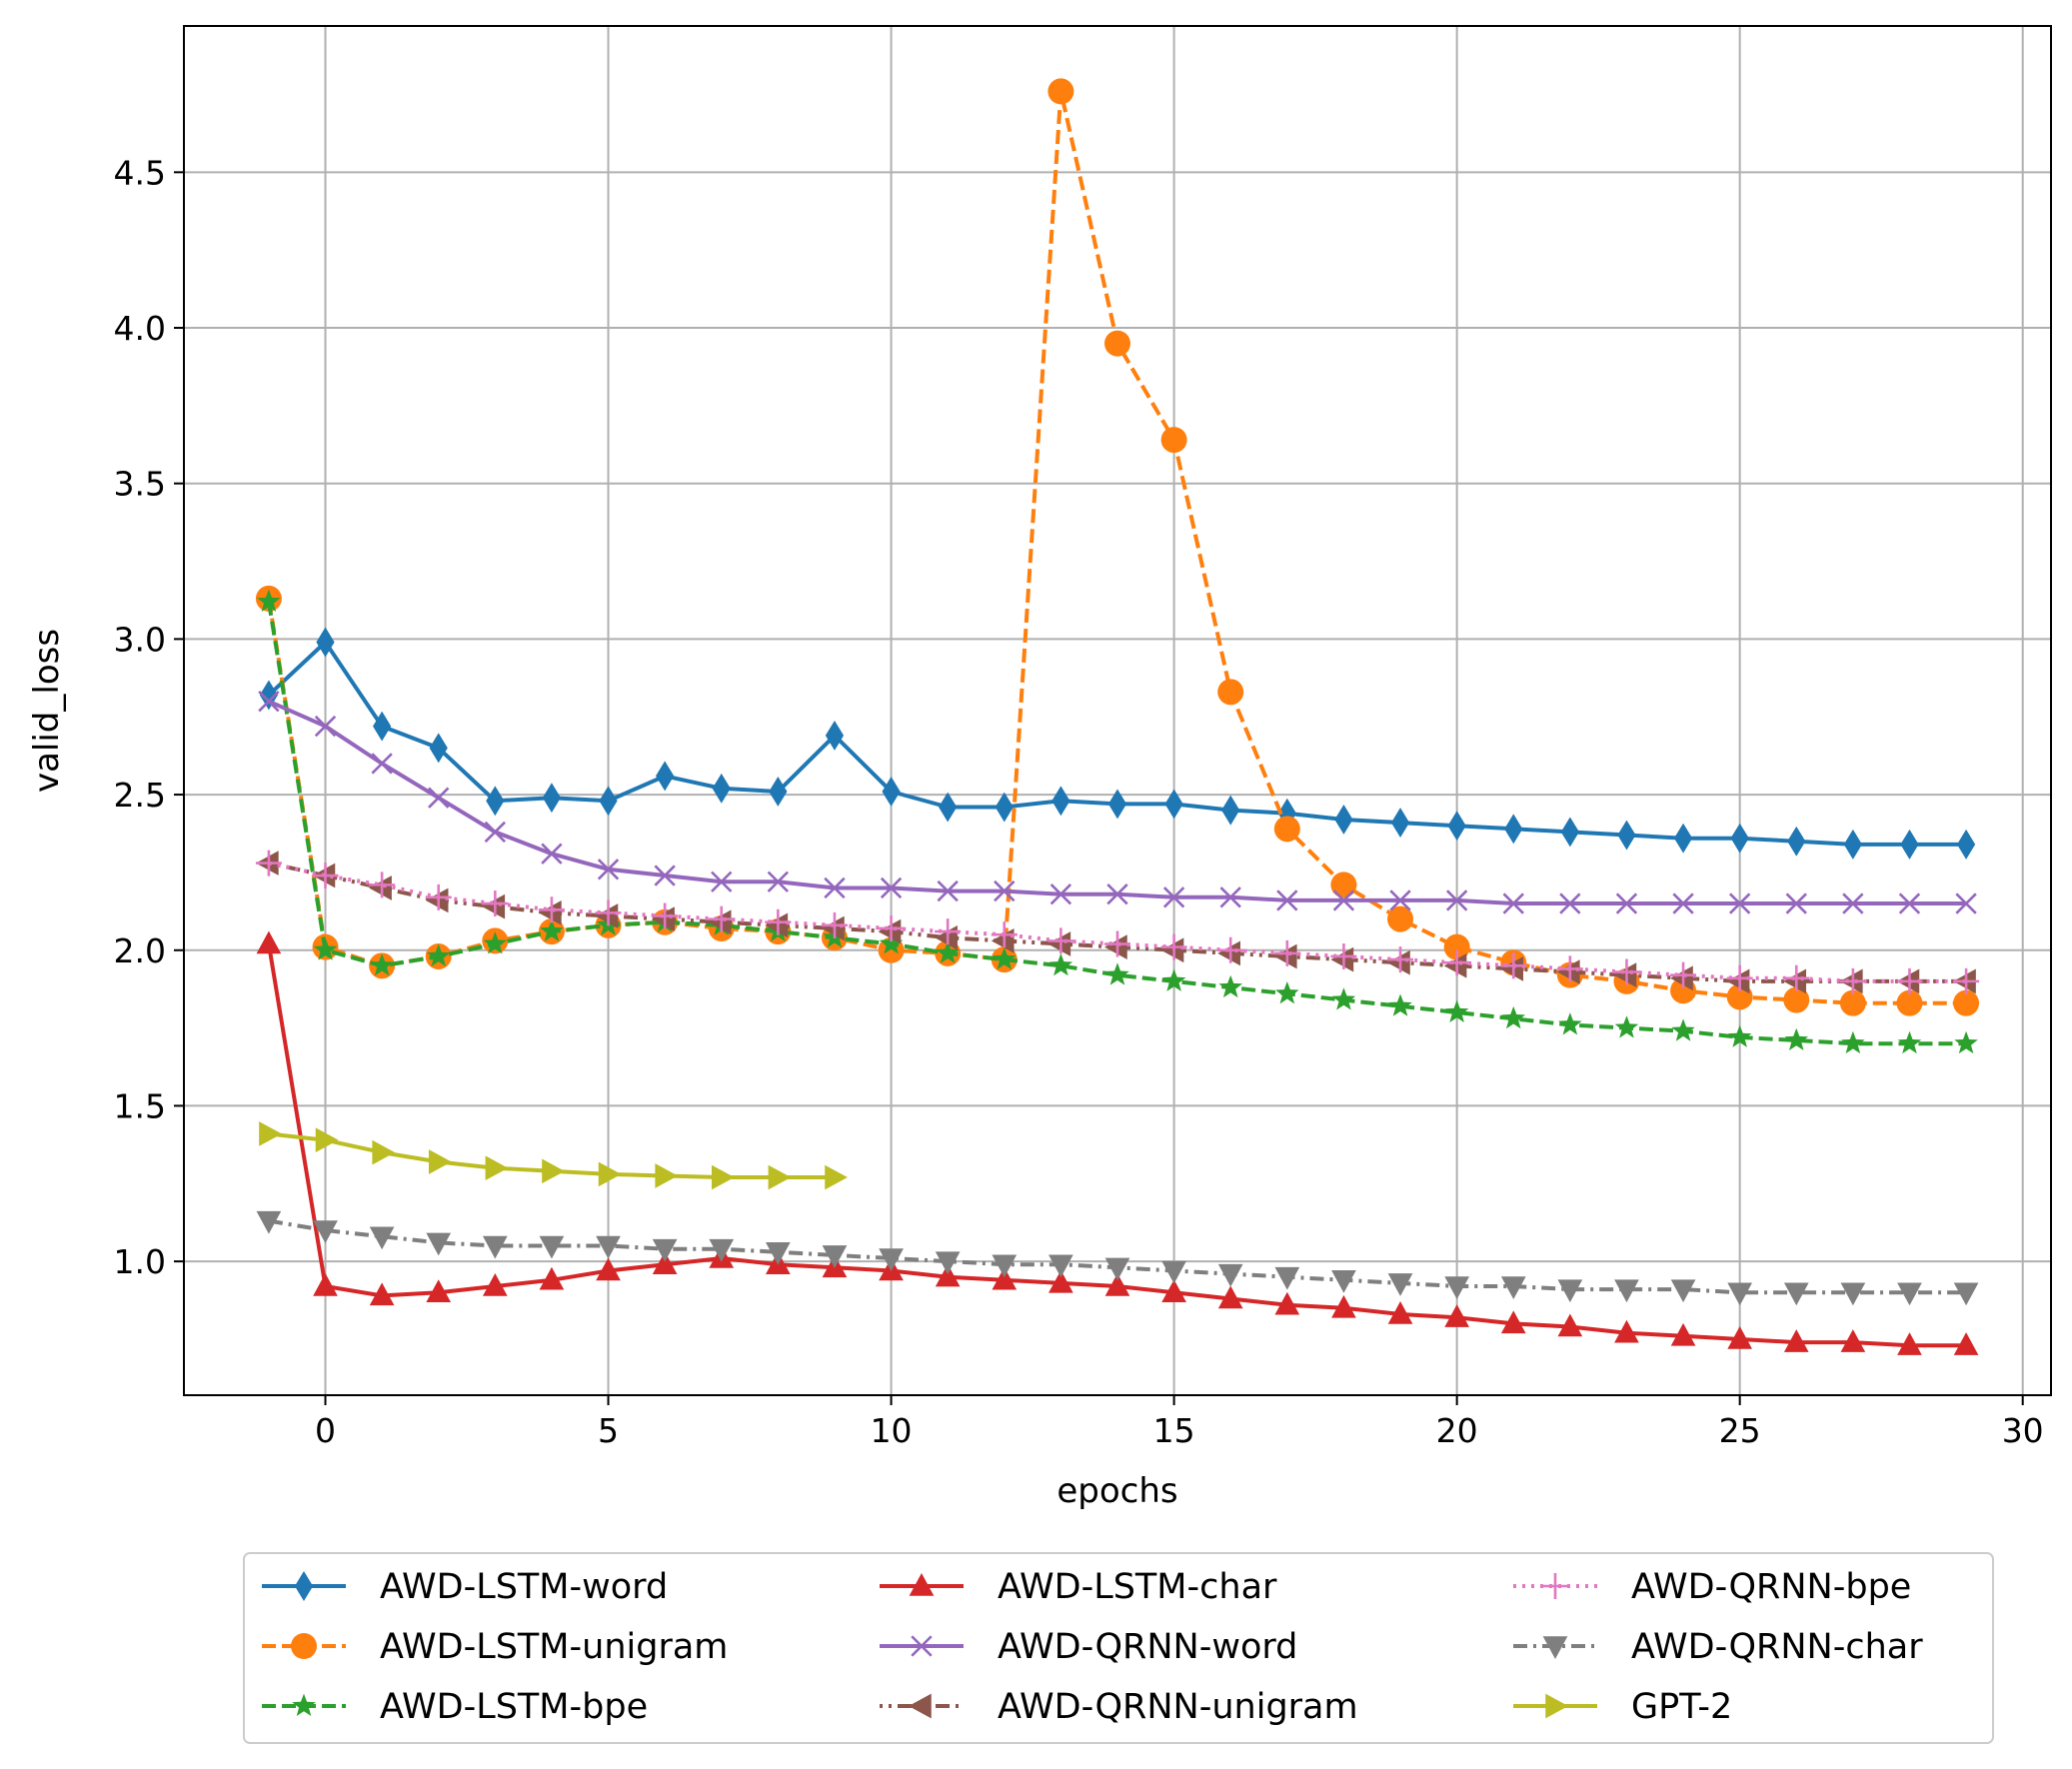 Image resolution: width=2072 pixels, height=1769 pixels. I want to click on legend-label: AWD-LSTM-bpe, so click(514, 1707).